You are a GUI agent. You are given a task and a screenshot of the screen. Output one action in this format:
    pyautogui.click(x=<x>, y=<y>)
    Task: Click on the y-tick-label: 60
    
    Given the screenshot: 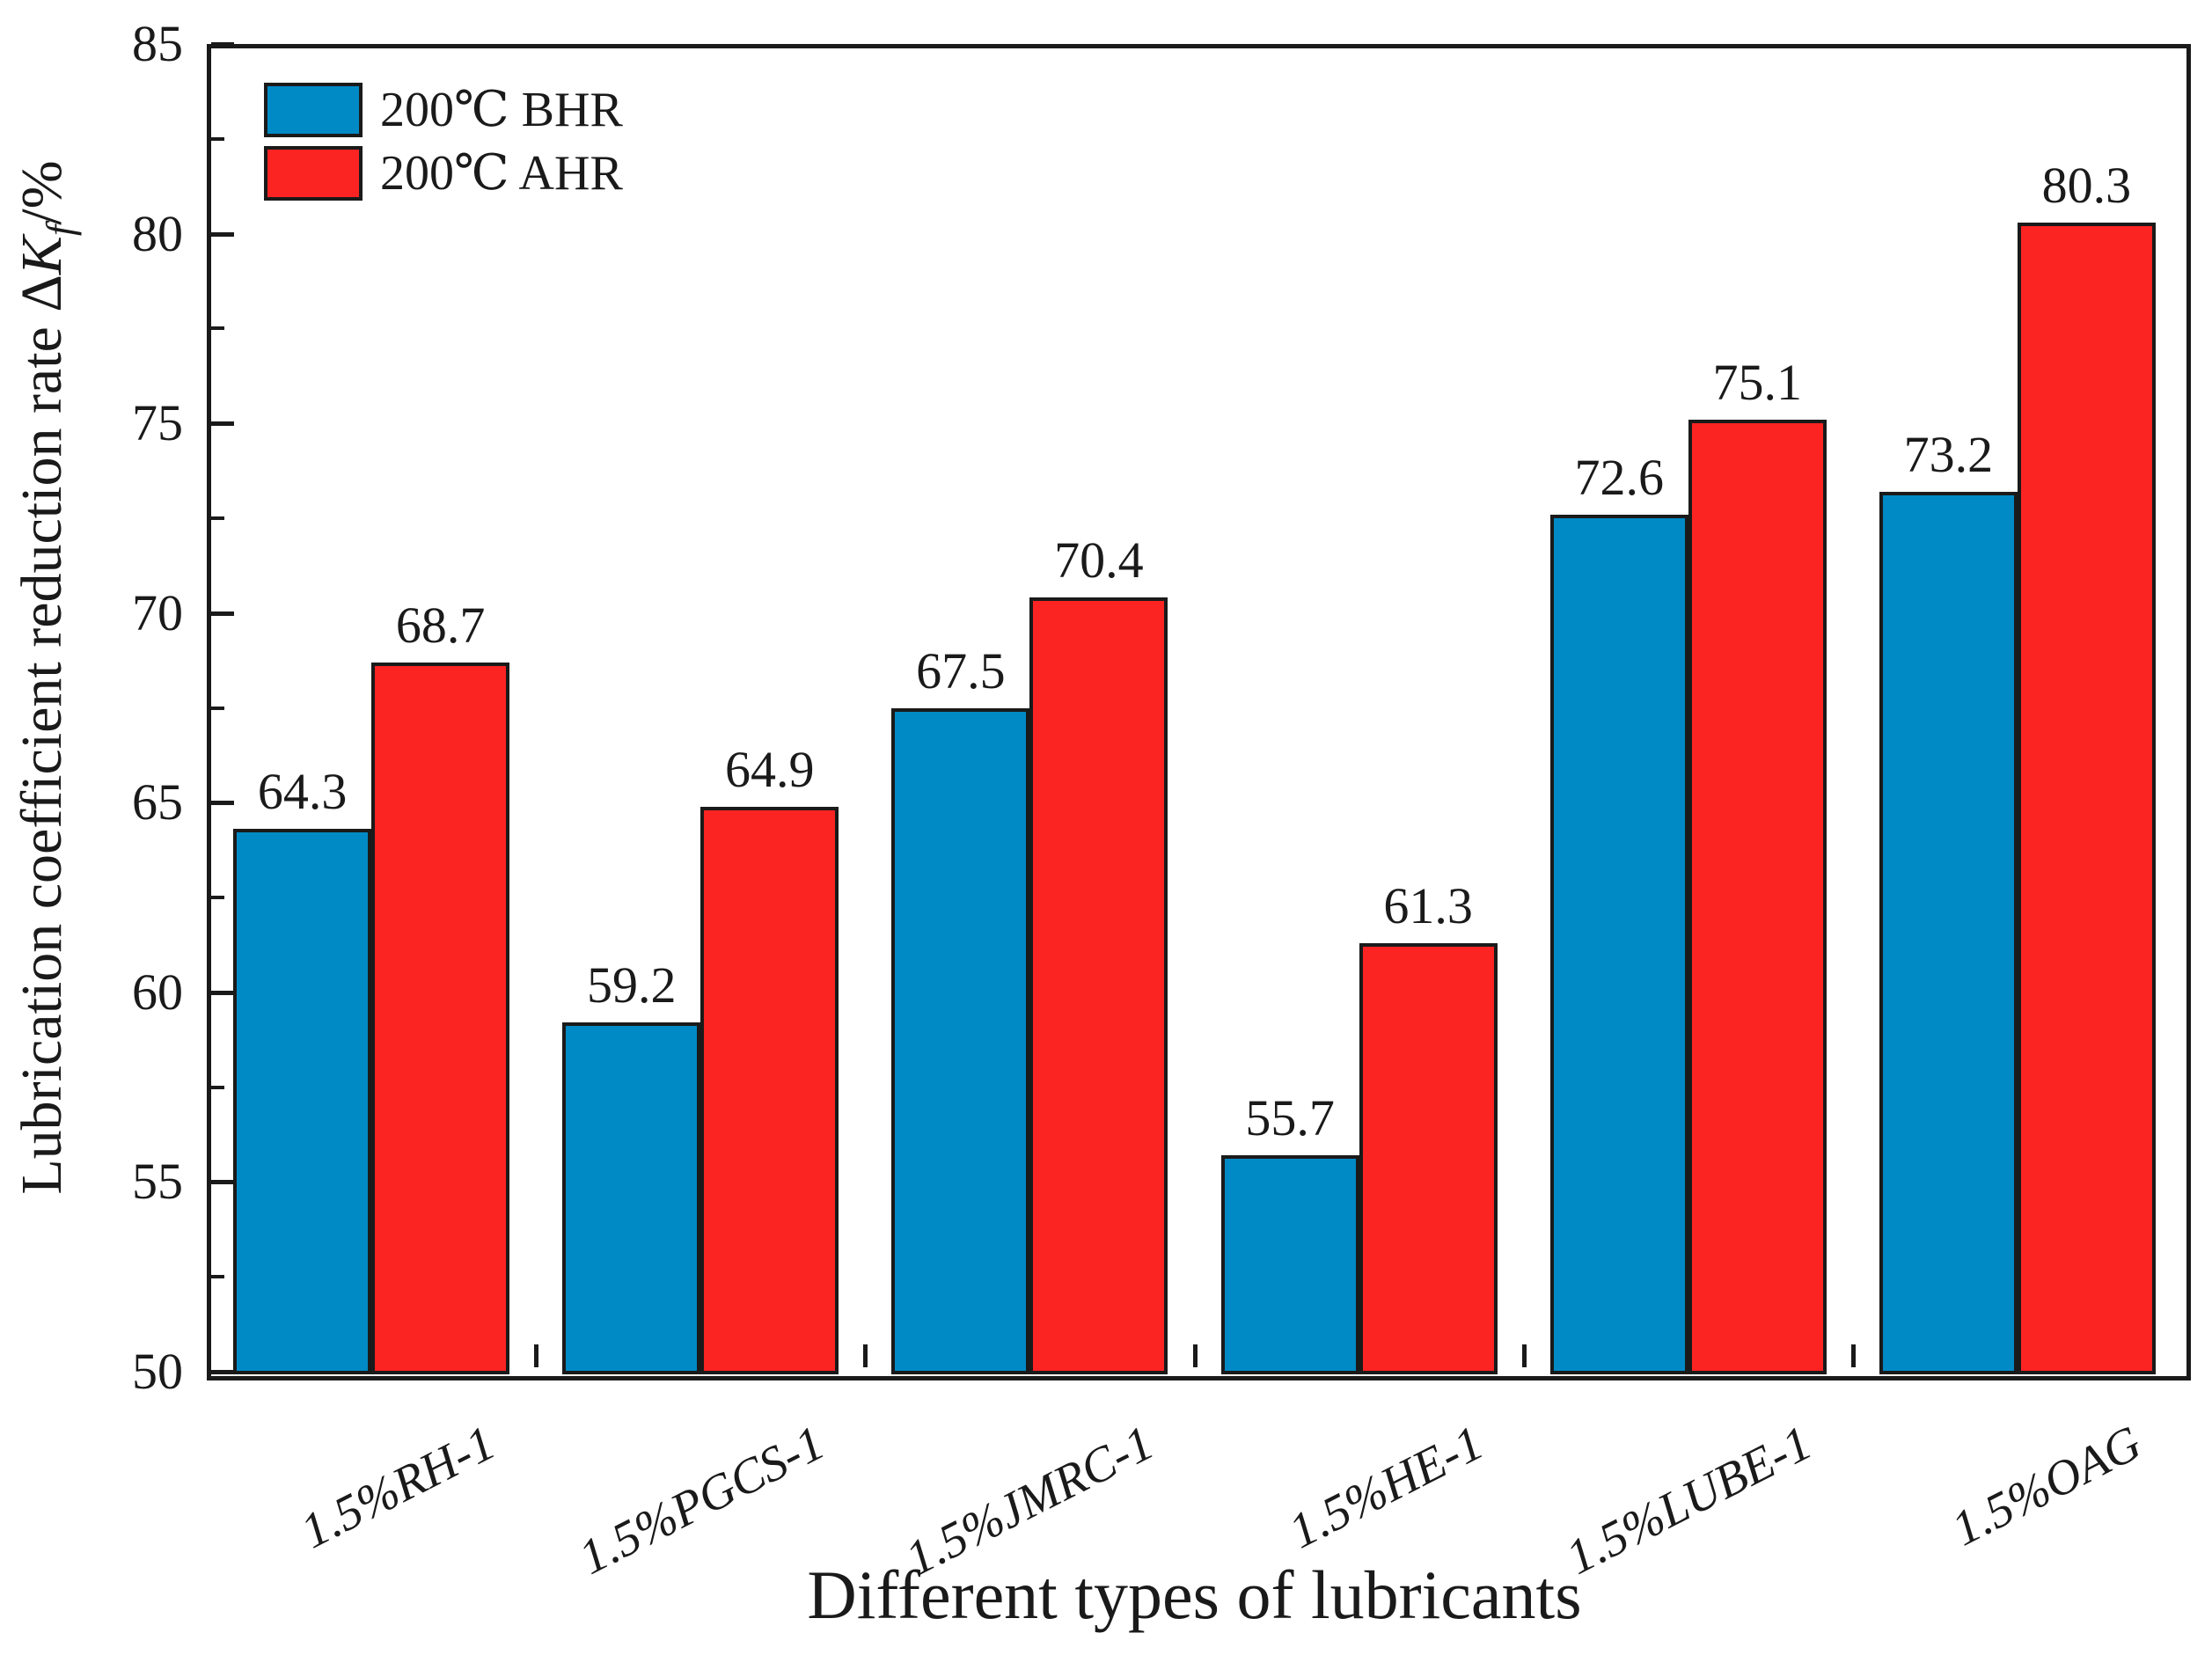 What is the action you would take?
    pyautogui.click(x=157, y=992)
    